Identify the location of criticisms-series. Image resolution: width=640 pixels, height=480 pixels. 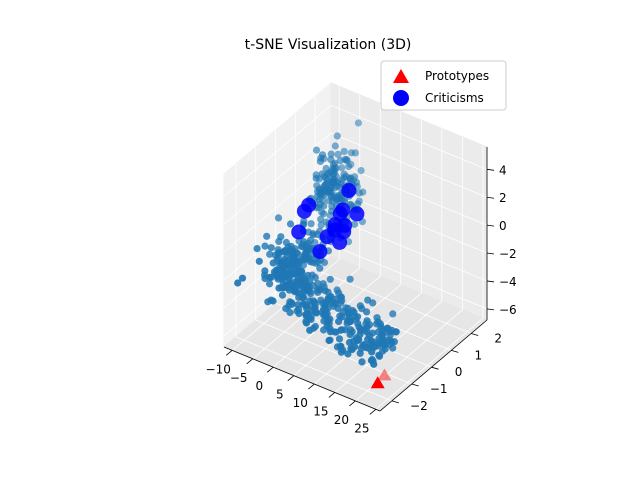
(328, 221).